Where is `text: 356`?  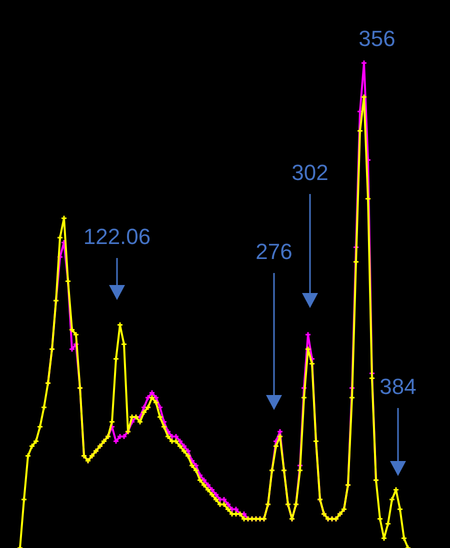 text: 356 is located at coordinates (377, 38).